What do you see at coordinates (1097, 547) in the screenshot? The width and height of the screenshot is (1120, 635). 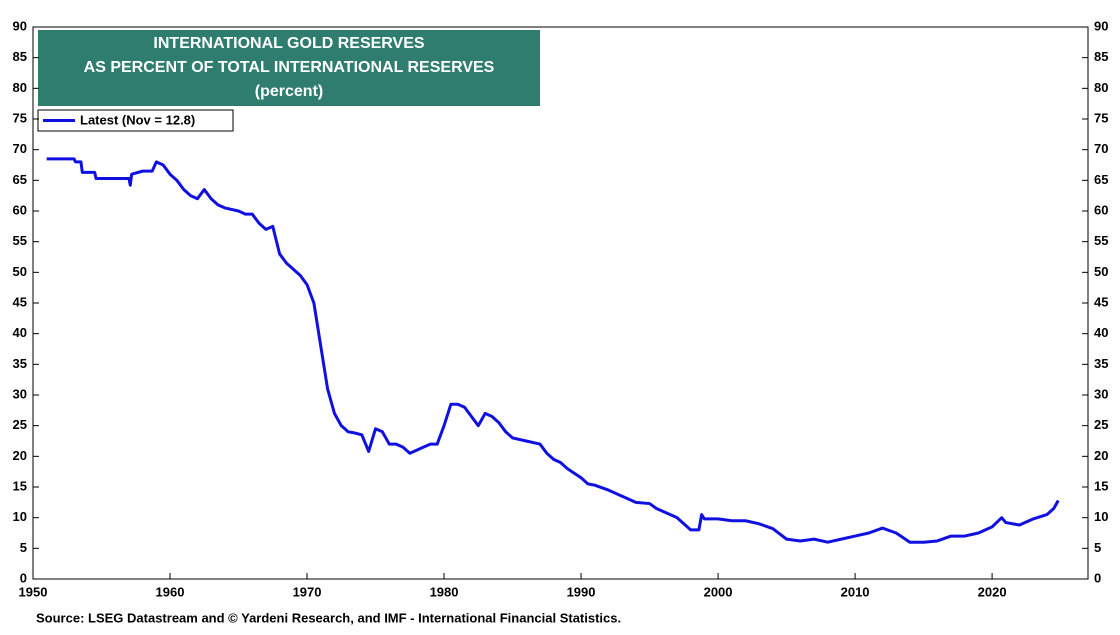 I see `y2-tick-label: 5` at bounding box center [1097, 547].